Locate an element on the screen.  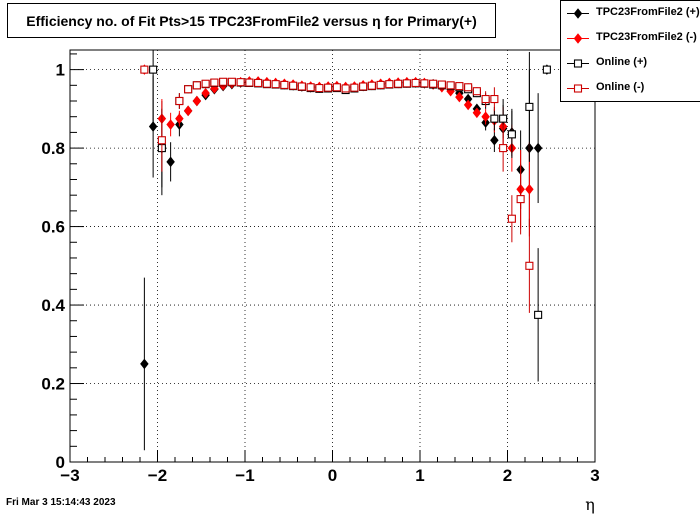
y-tick-label: 0.2 is located at coordinates (53, 384).